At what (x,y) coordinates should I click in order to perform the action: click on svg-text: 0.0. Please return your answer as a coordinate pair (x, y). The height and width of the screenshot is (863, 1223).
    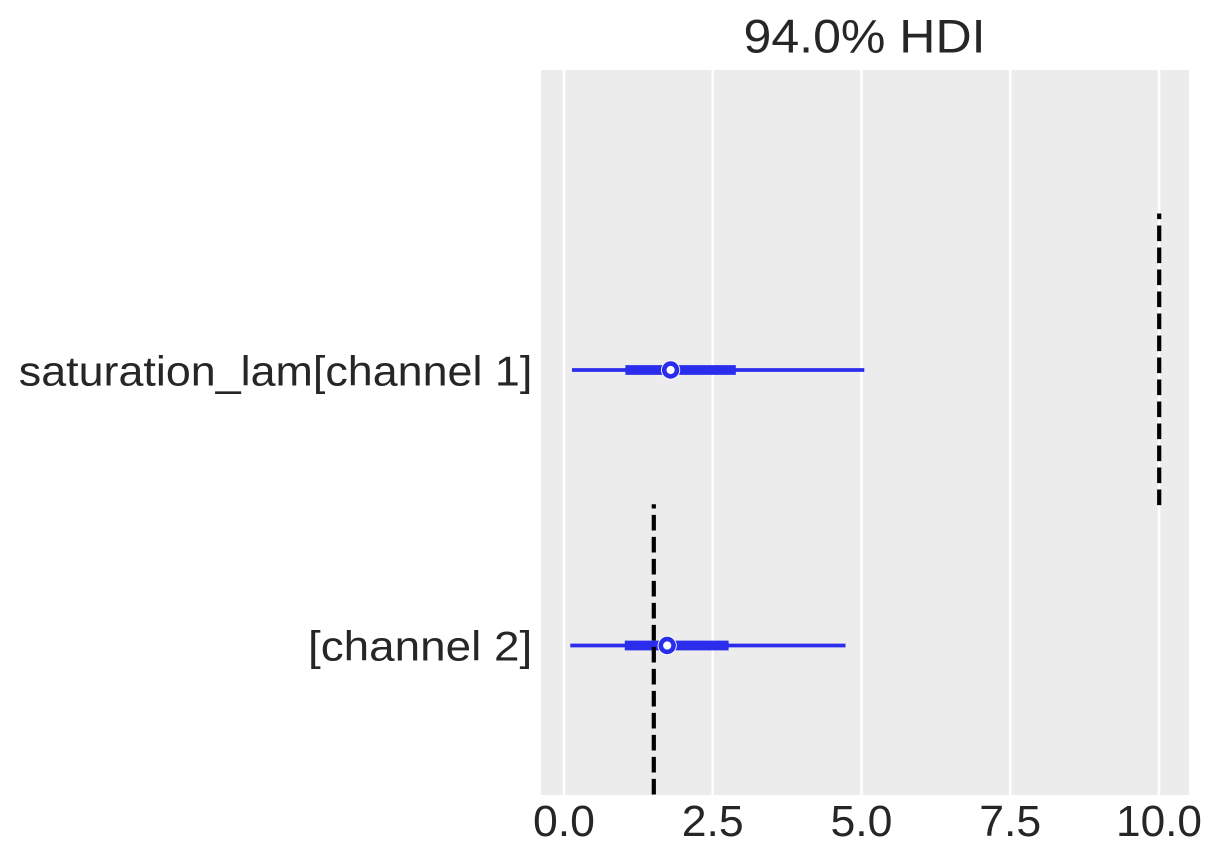
    Looking at the image, I should click on (564, 822).